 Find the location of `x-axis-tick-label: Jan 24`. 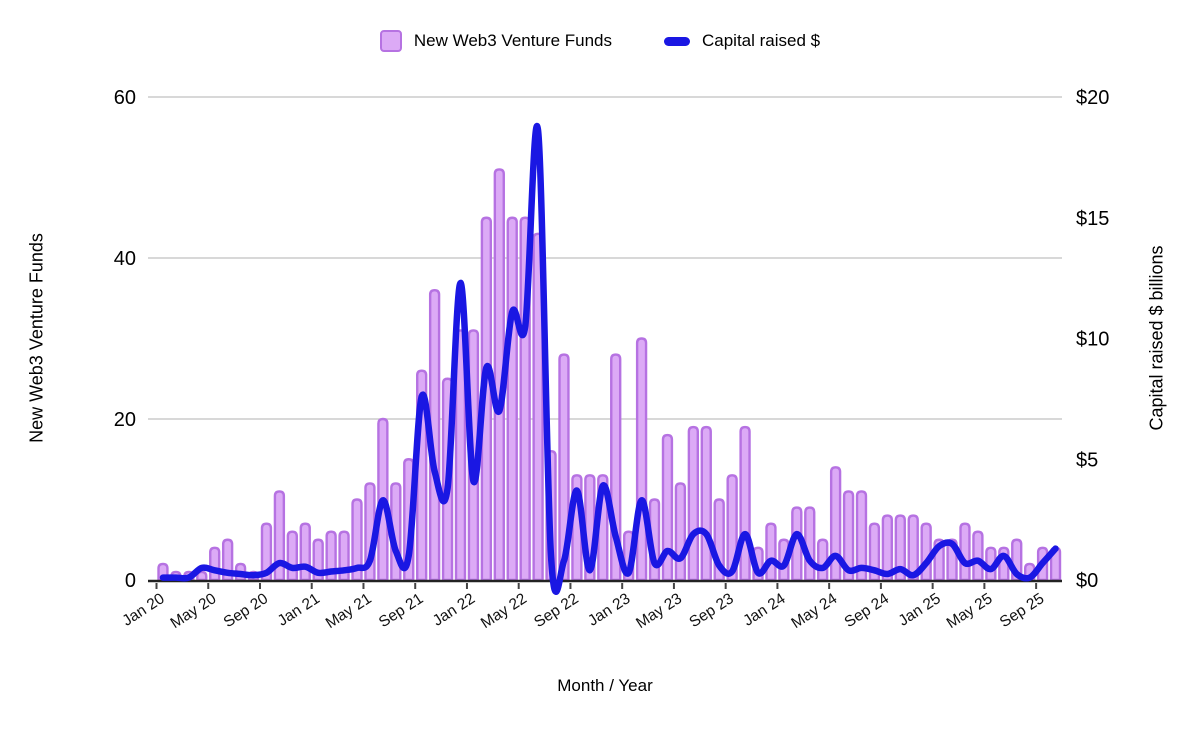

x-axis-tick-label: Jan 24 is located at coordinates (764, 610).